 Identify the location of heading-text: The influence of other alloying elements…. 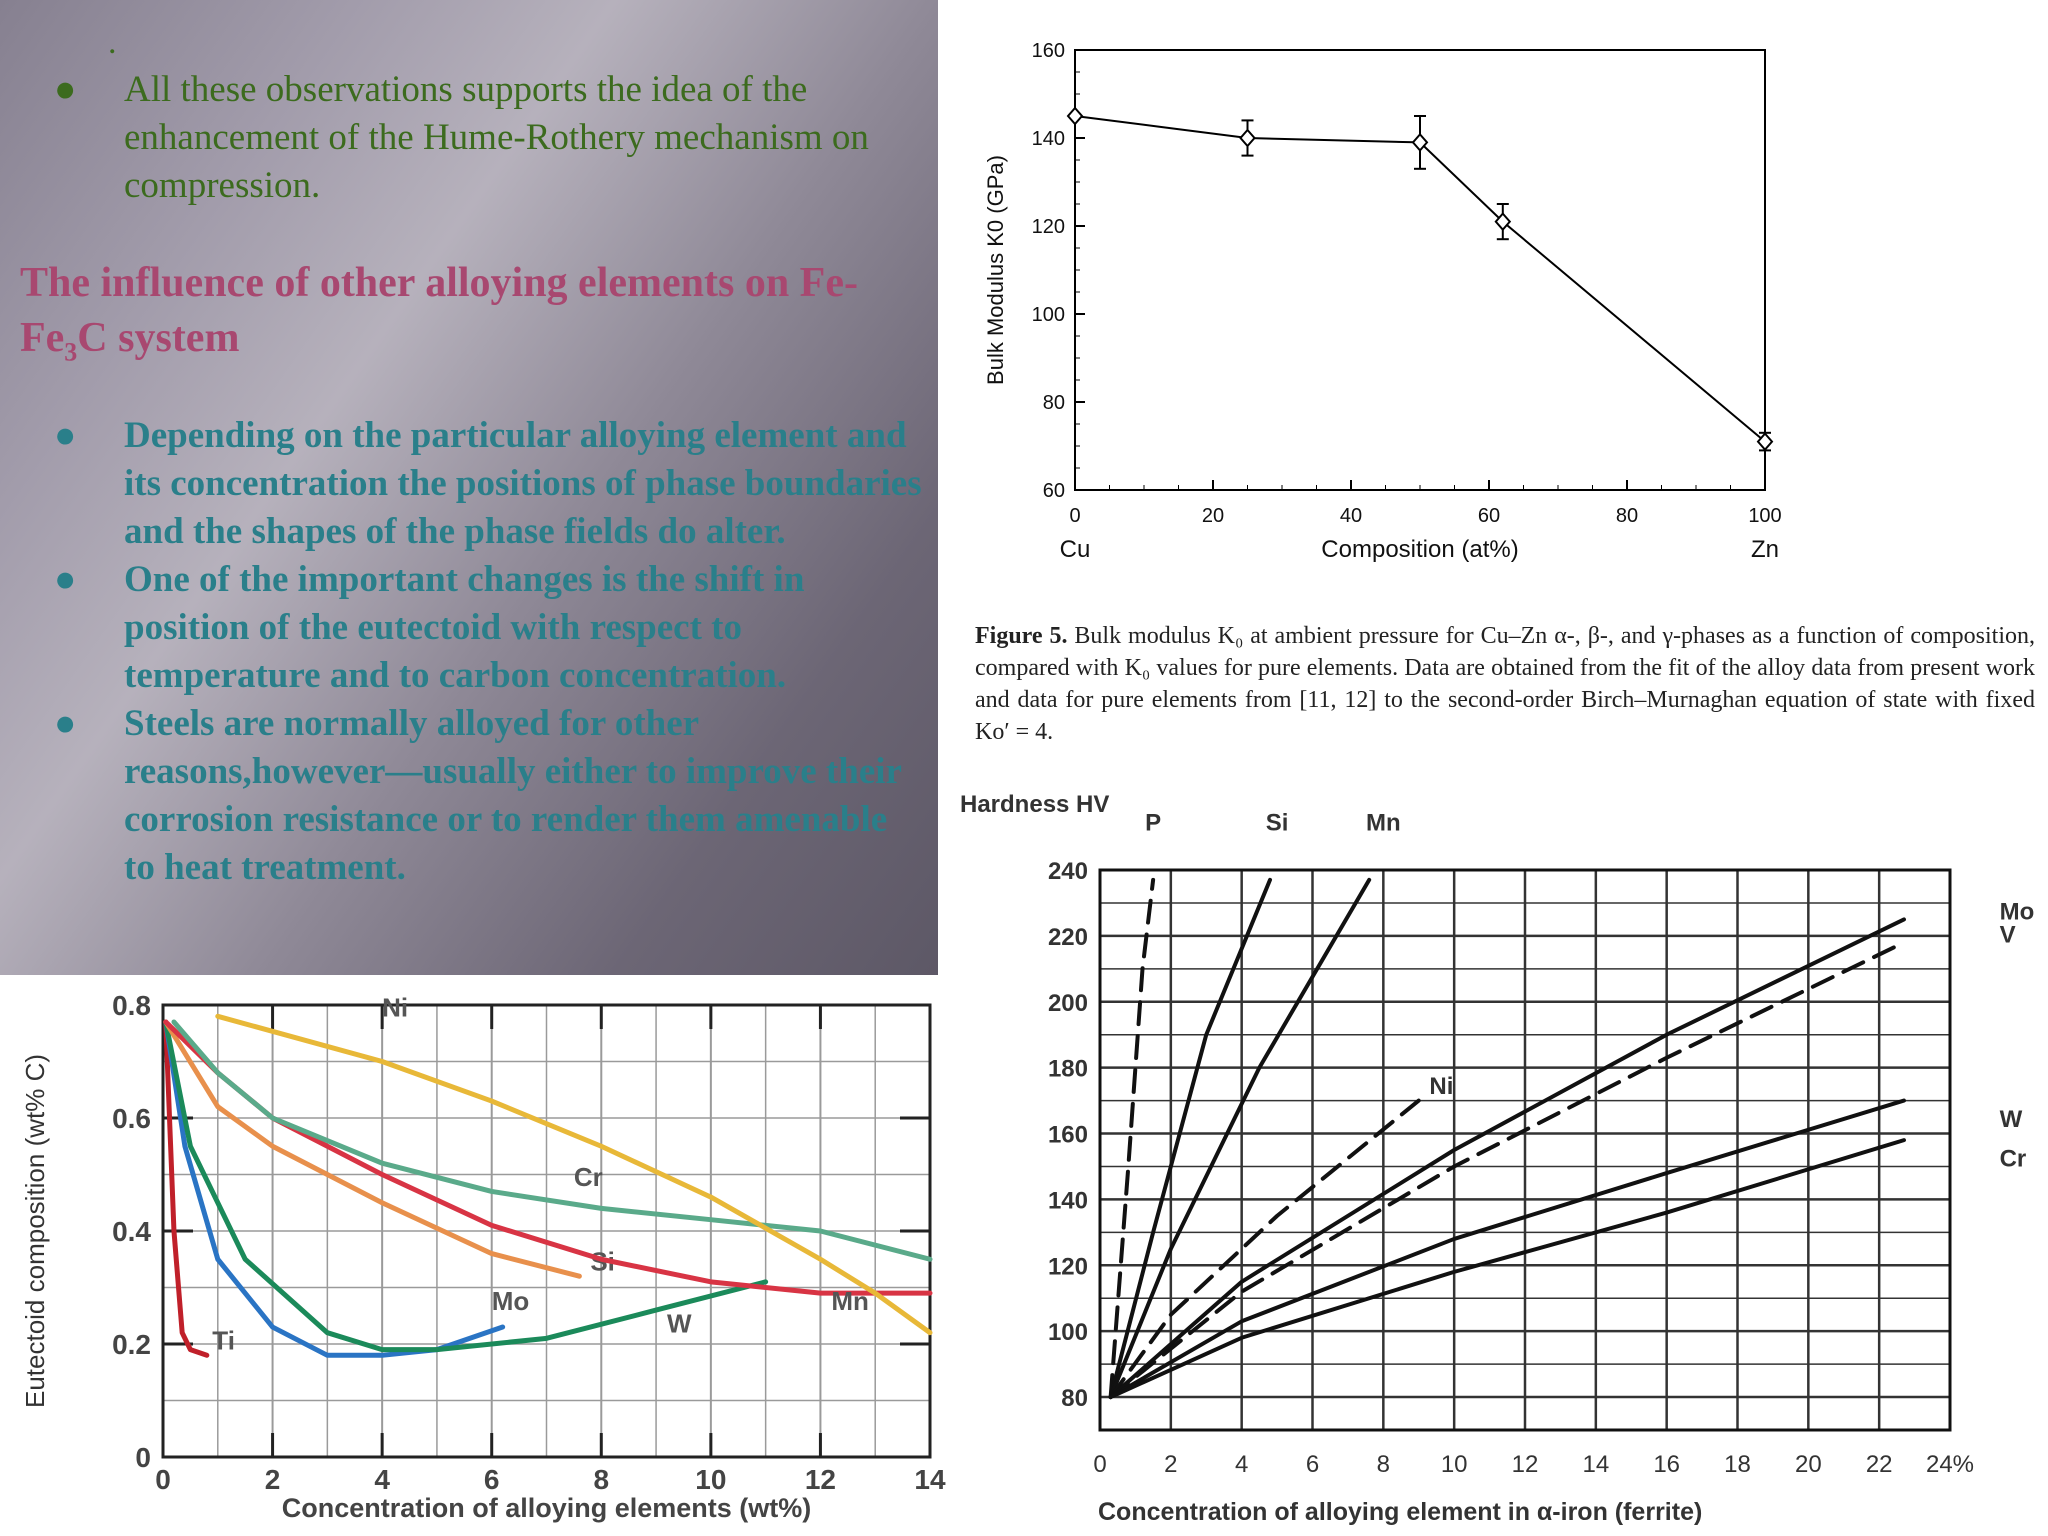
(439, 310).